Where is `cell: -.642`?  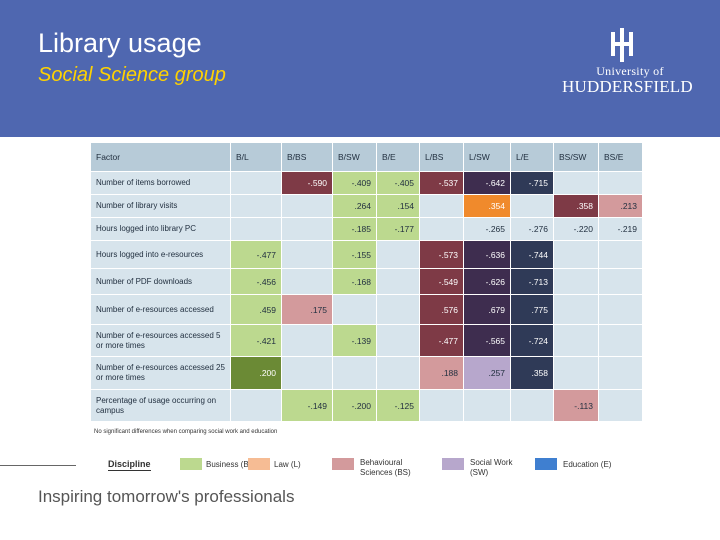 cell: -.642 is located at coordinates (487, 183).